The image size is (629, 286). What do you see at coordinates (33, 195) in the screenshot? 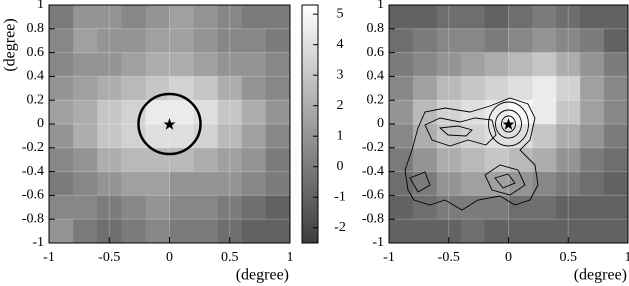
I see `y-tick-label: -0.6` at bounding box center [33, 195].